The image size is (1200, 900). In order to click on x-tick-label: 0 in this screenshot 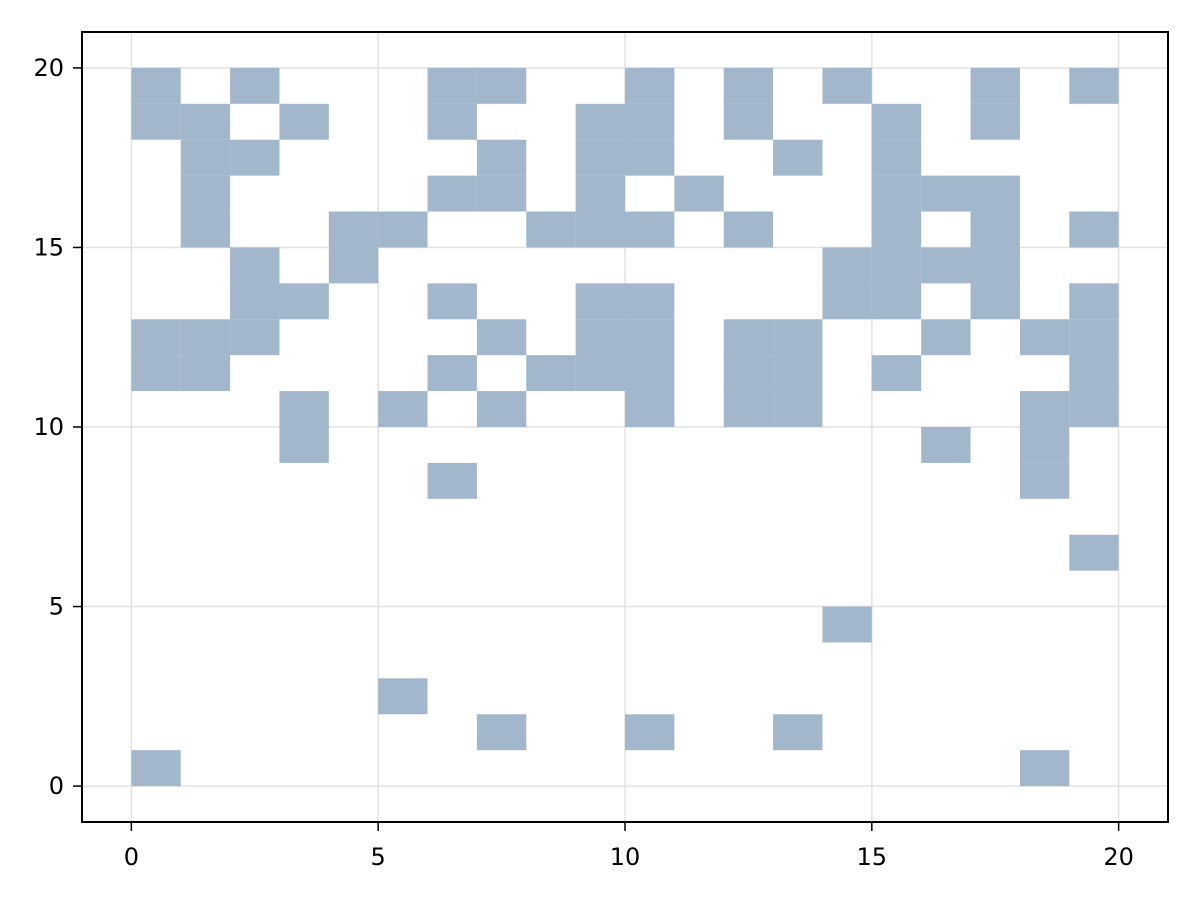, I will do `click(131, 857)`.